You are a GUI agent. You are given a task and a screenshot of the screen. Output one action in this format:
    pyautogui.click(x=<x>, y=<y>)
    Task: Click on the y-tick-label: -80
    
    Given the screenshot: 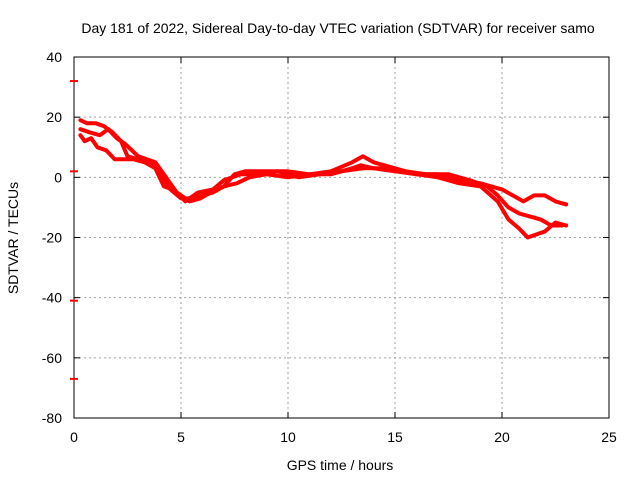 What is the action you would take?
    pyautogui.click(x=52, y=418)
    